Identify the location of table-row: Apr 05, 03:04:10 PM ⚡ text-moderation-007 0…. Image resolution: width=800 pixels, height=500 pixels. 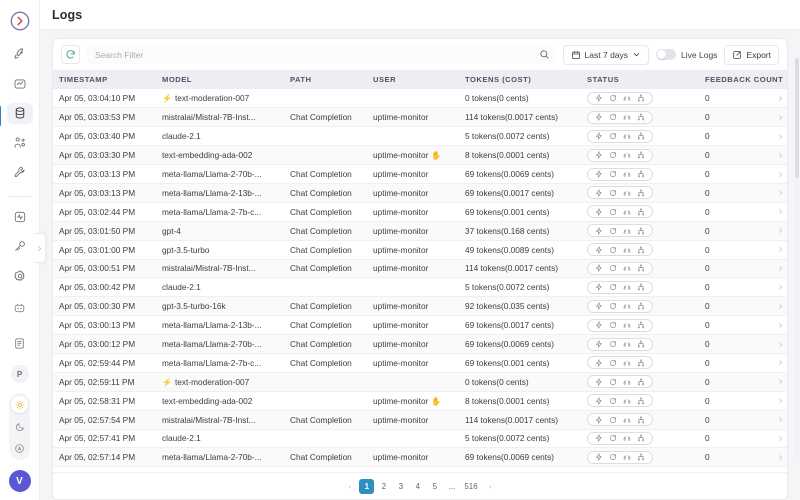
(420, 99).